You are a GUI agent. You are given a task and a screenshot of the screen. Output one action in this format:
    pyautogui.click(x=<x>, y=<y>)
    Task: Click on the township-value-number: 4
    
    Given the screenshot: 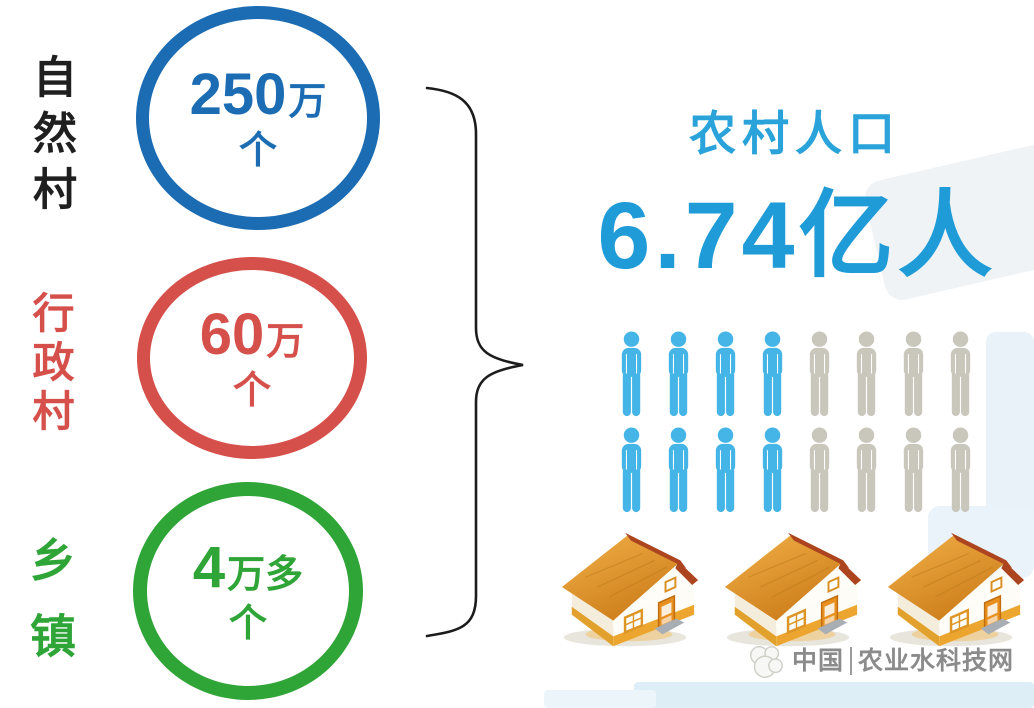 What is the action you would take?
    pyautogui.click(x=209, y=567)
    